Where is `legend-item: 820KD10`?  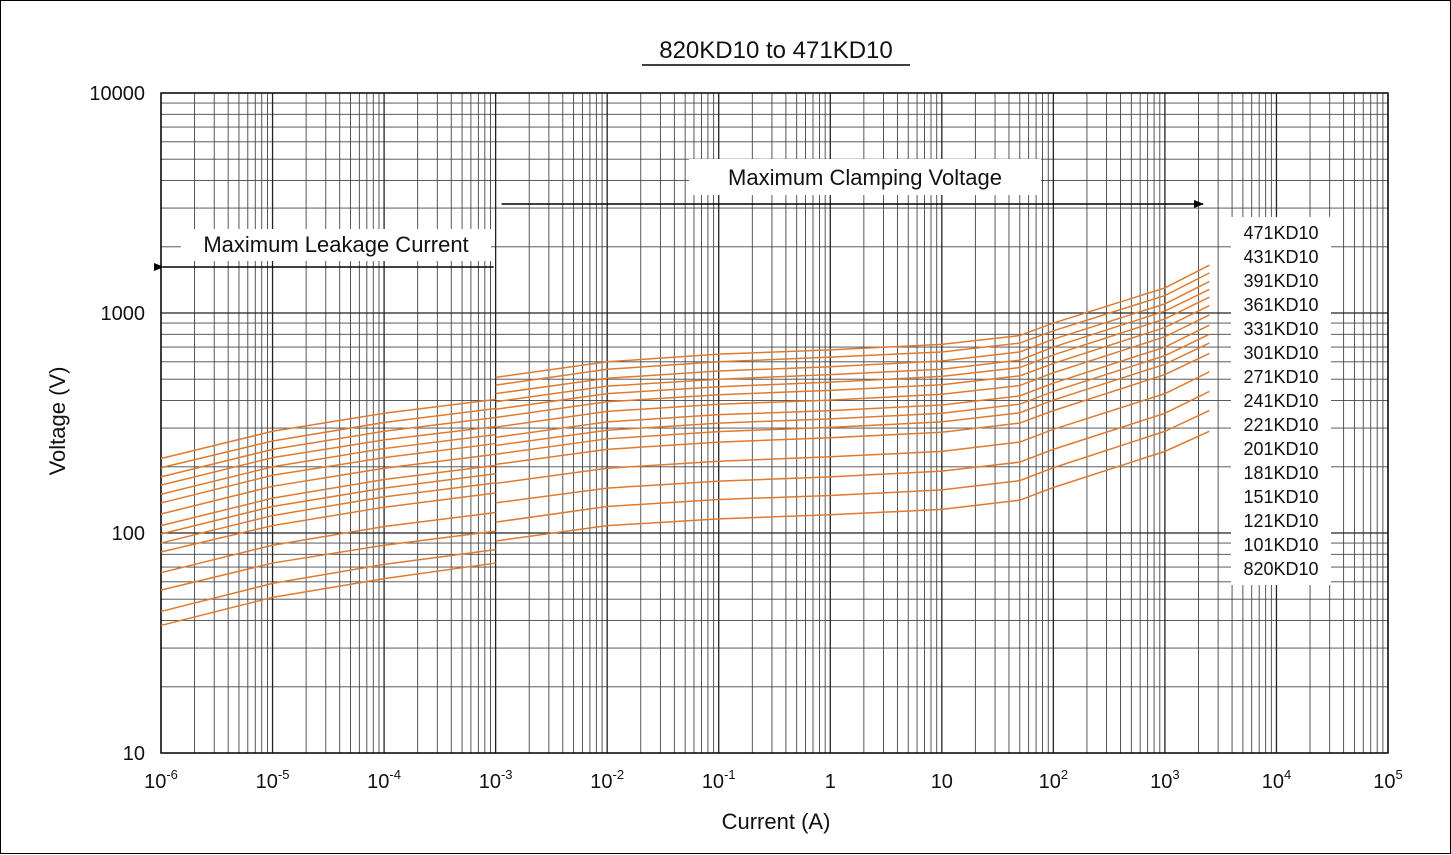
legend-item: 820KD10 is located at coordinates (1280, 569).